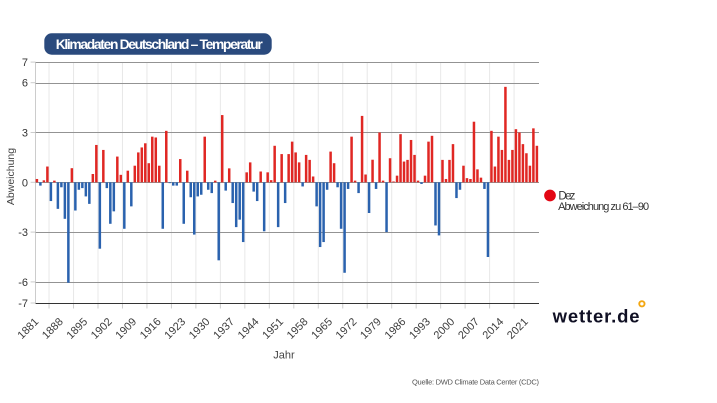 The width and height of the screenshot is (717, 403). Describe the element at coordinates (11, 176) in the screenshot. I see `svg-text: Abweichung` at that location.